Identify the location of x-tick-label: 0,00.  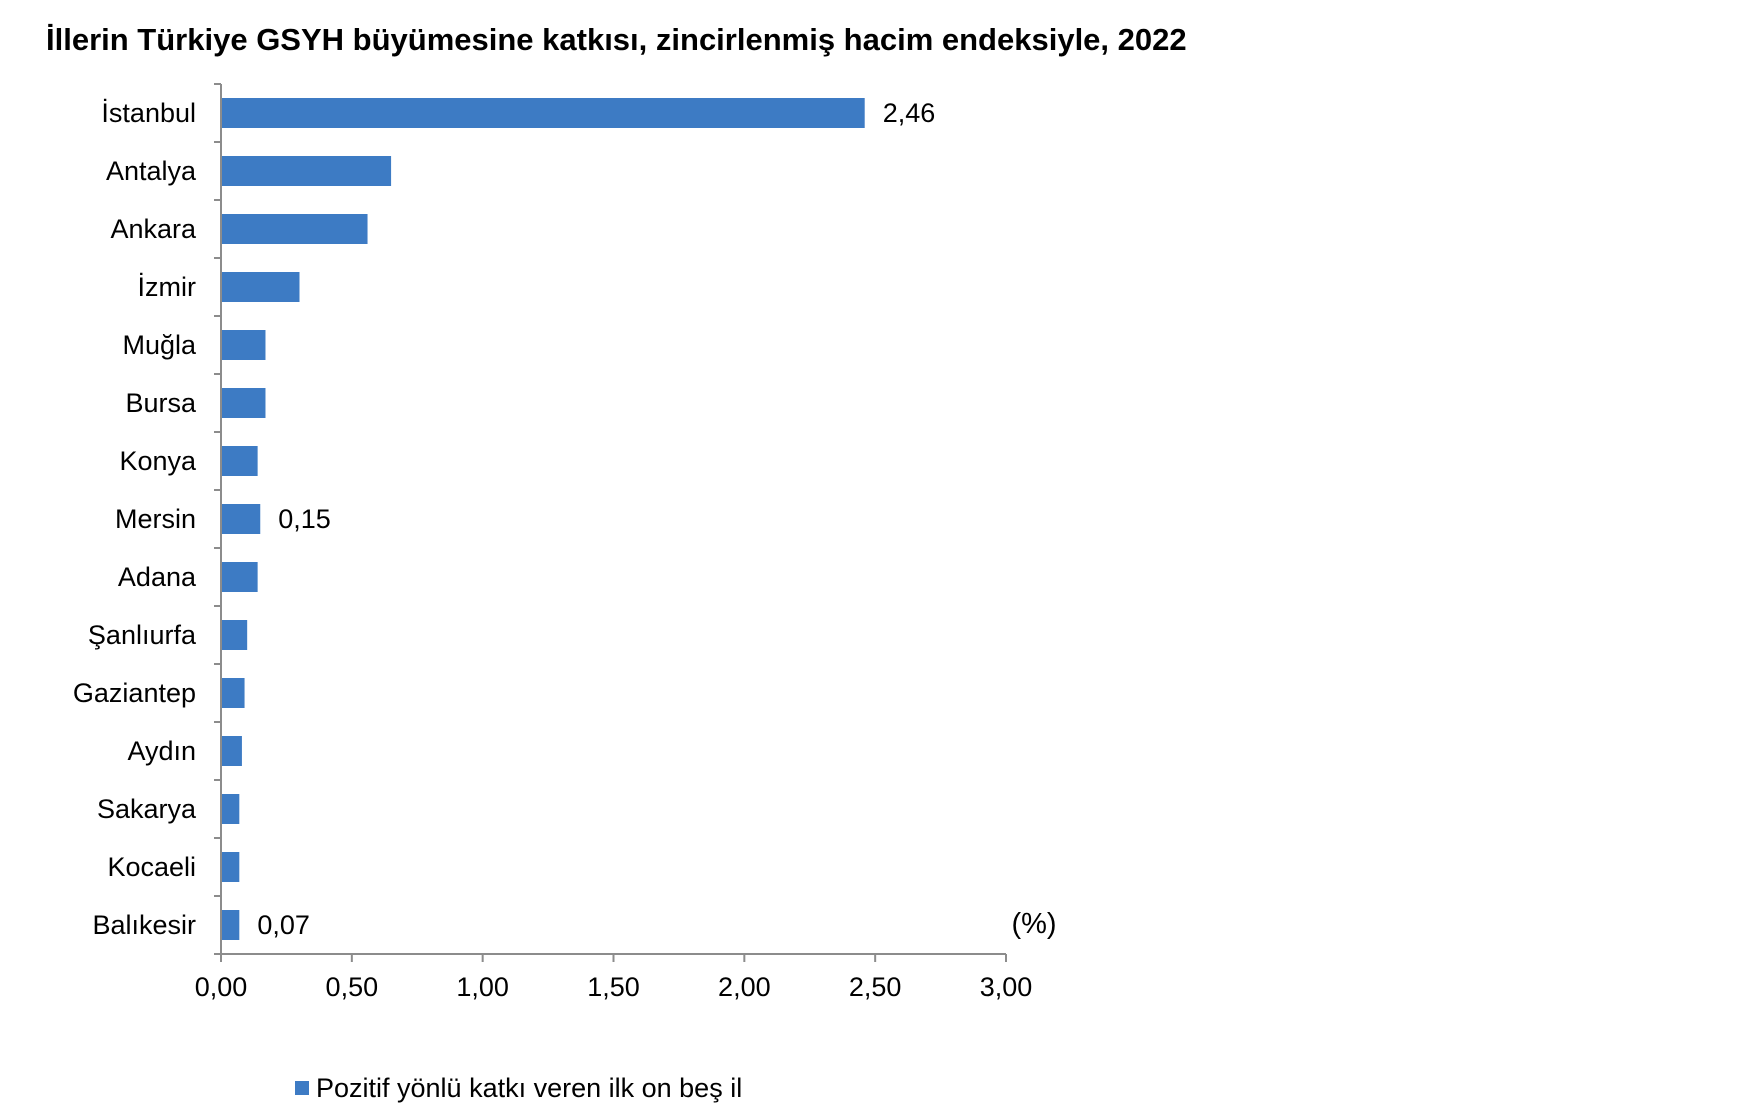
(221, 987).